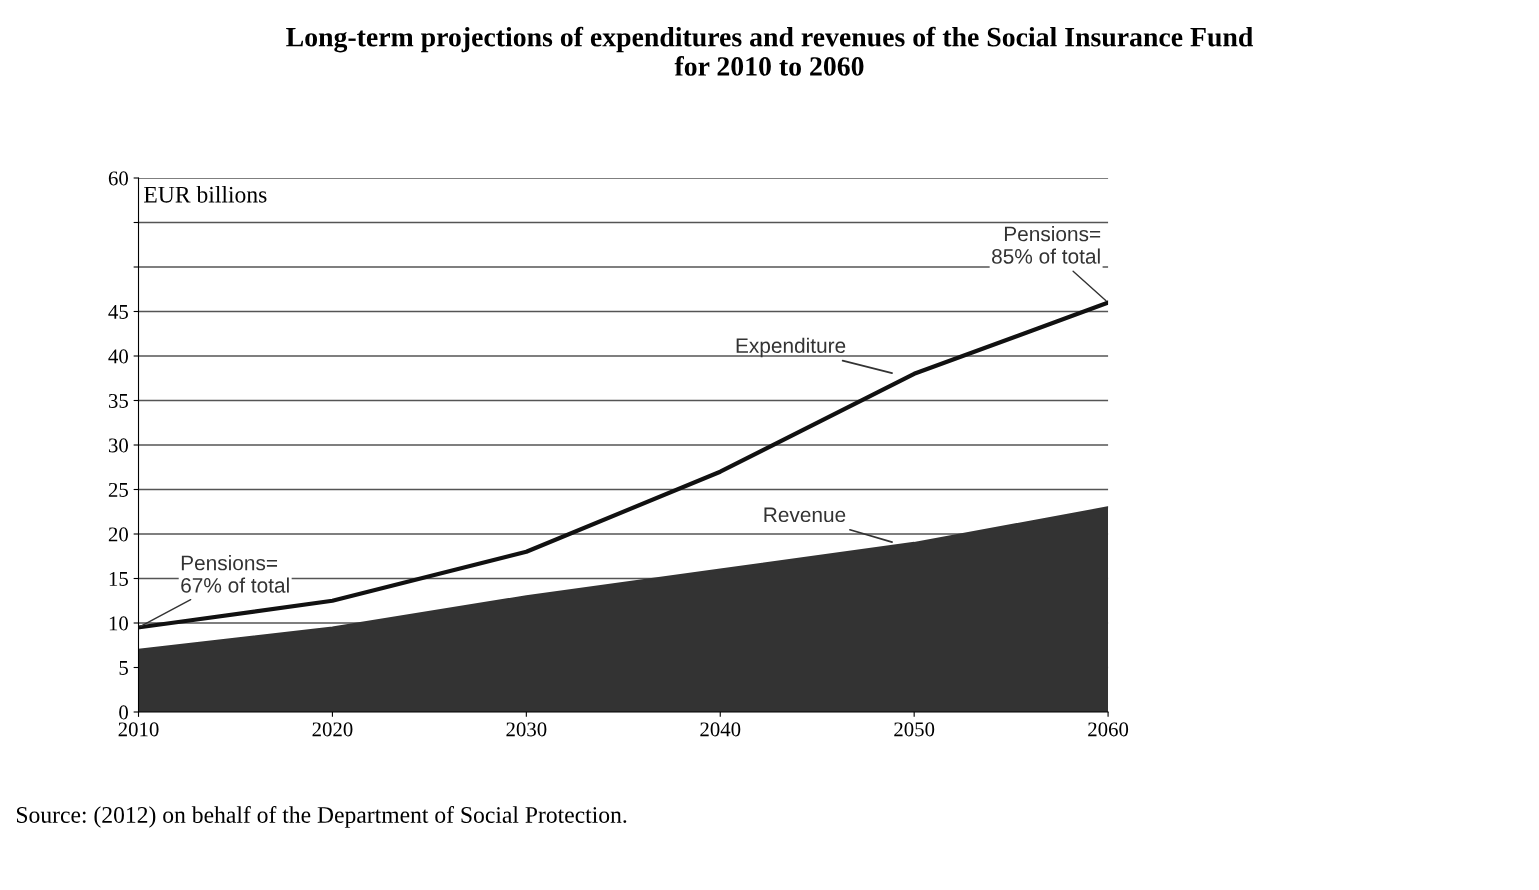 Image resolution: width=1539 pixels, height=890 pixels. I want to click on annotation: Pensions= 85% of total, so click(1046, 245).